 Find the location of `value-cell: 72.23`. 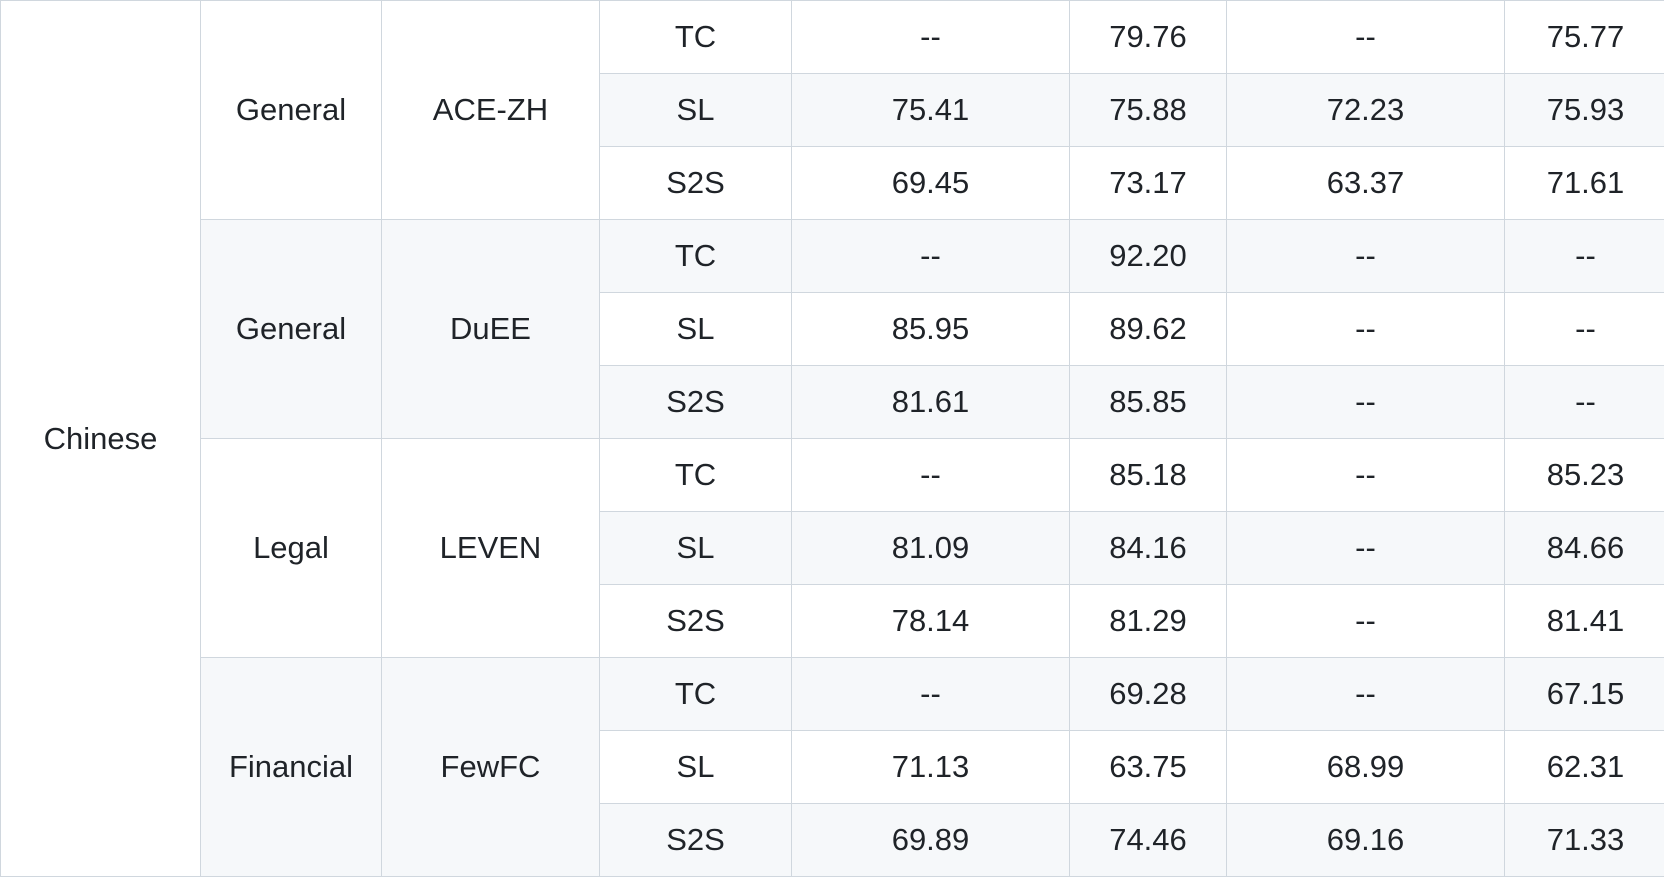

value-cell: 72.23 is located at coordinates (1365, 110).